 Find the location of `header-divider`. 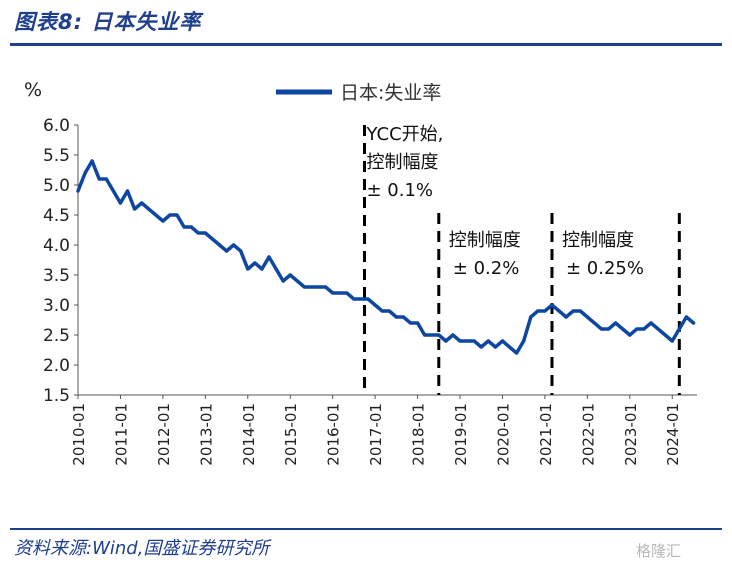

header-divider is located at coordinates (366, 44).